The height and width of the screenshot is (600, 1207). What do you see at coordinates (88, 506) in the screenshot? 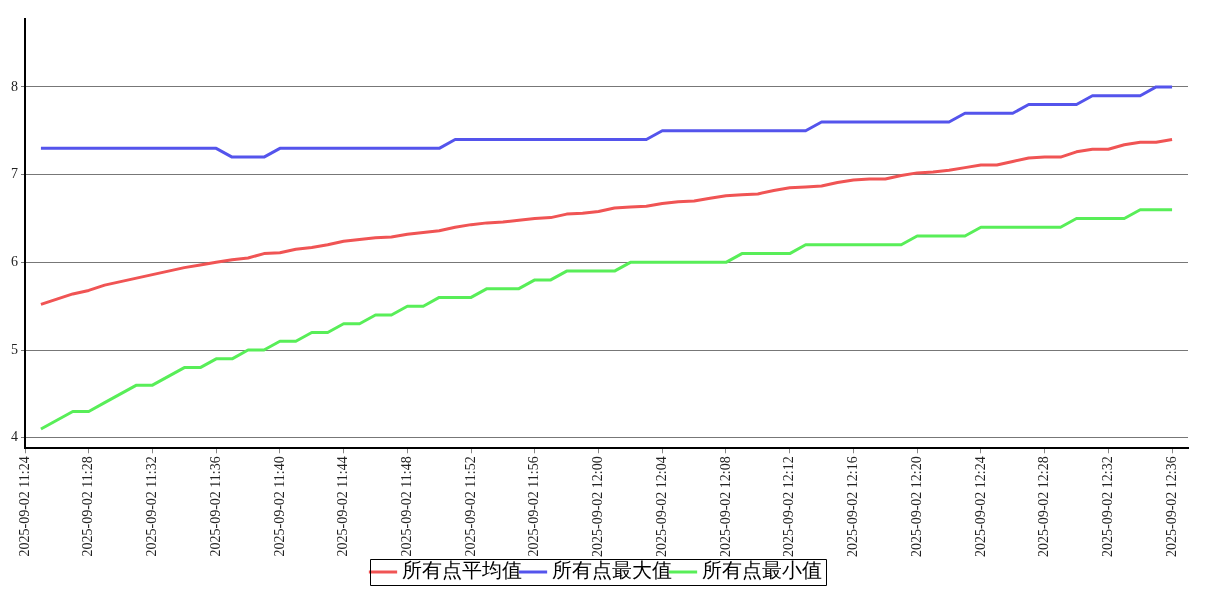
I see `x-tick-label: 2025-09-02 11:28` at bounding box center [88, 506].